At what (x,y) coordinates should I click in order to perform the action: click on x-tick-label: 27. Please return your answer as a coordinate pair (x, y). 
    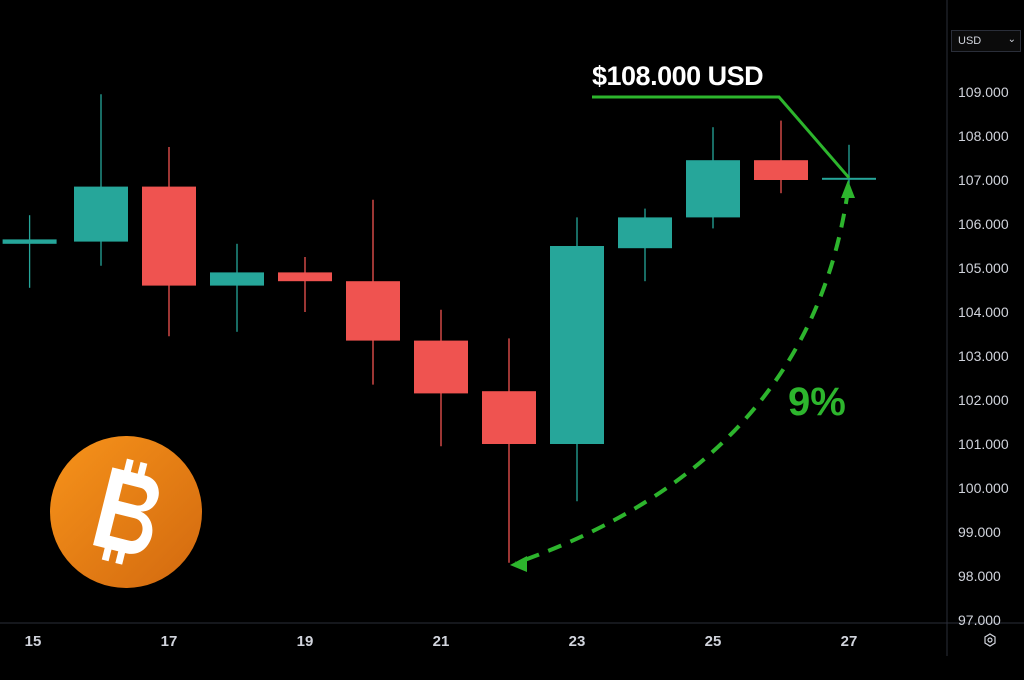
    Looking at the image, I should click on (849, 641).